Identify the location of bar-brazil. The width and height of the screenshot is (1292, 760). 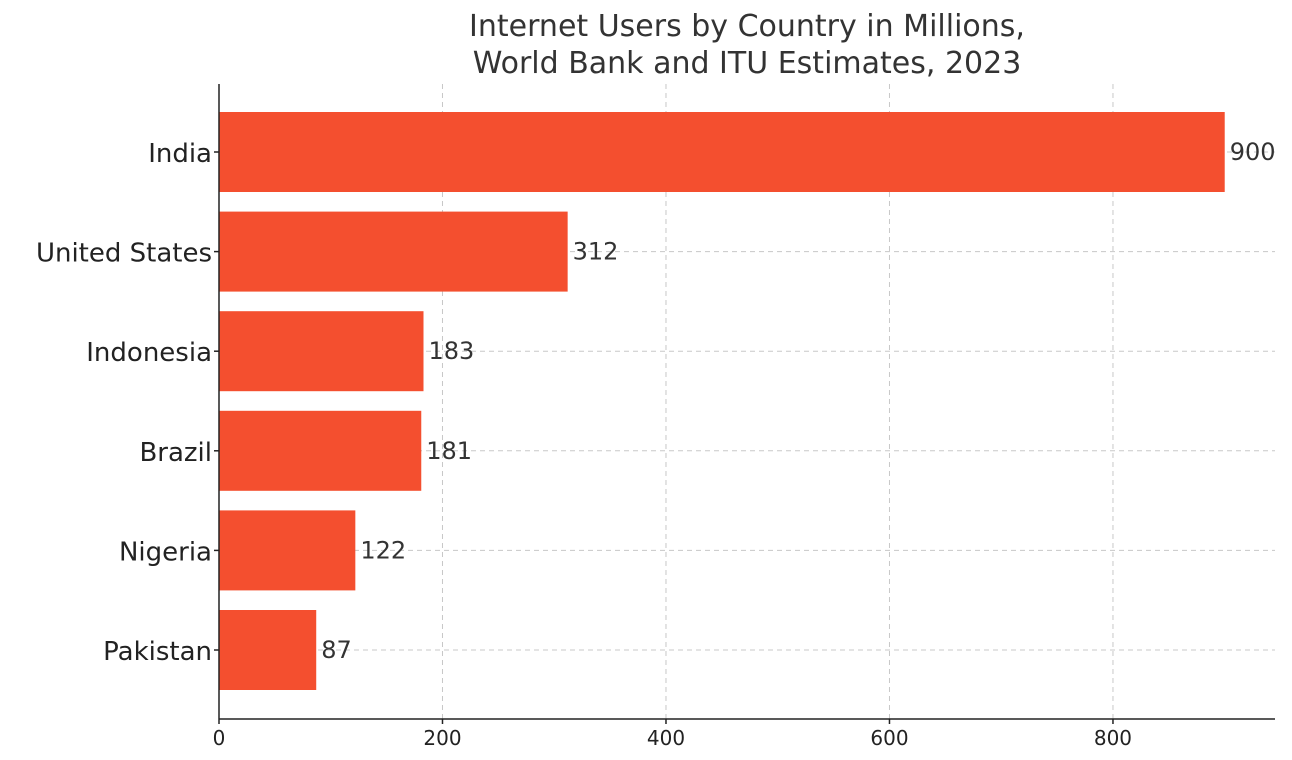
(320, 450).